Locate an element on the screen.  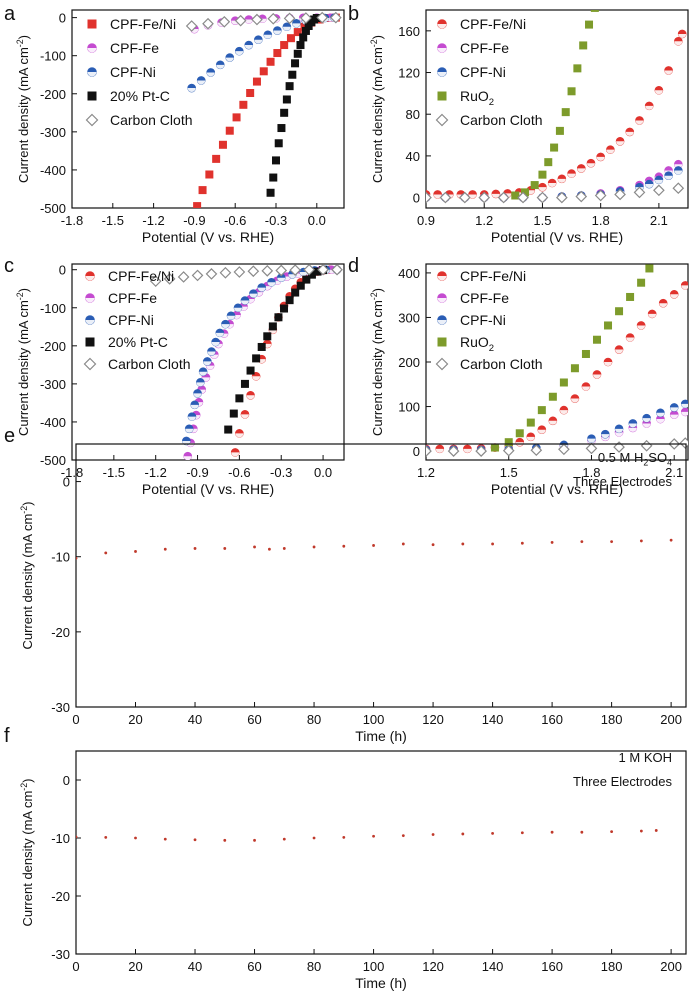
series-carbon-cloth is located at coordinates (246, 275).